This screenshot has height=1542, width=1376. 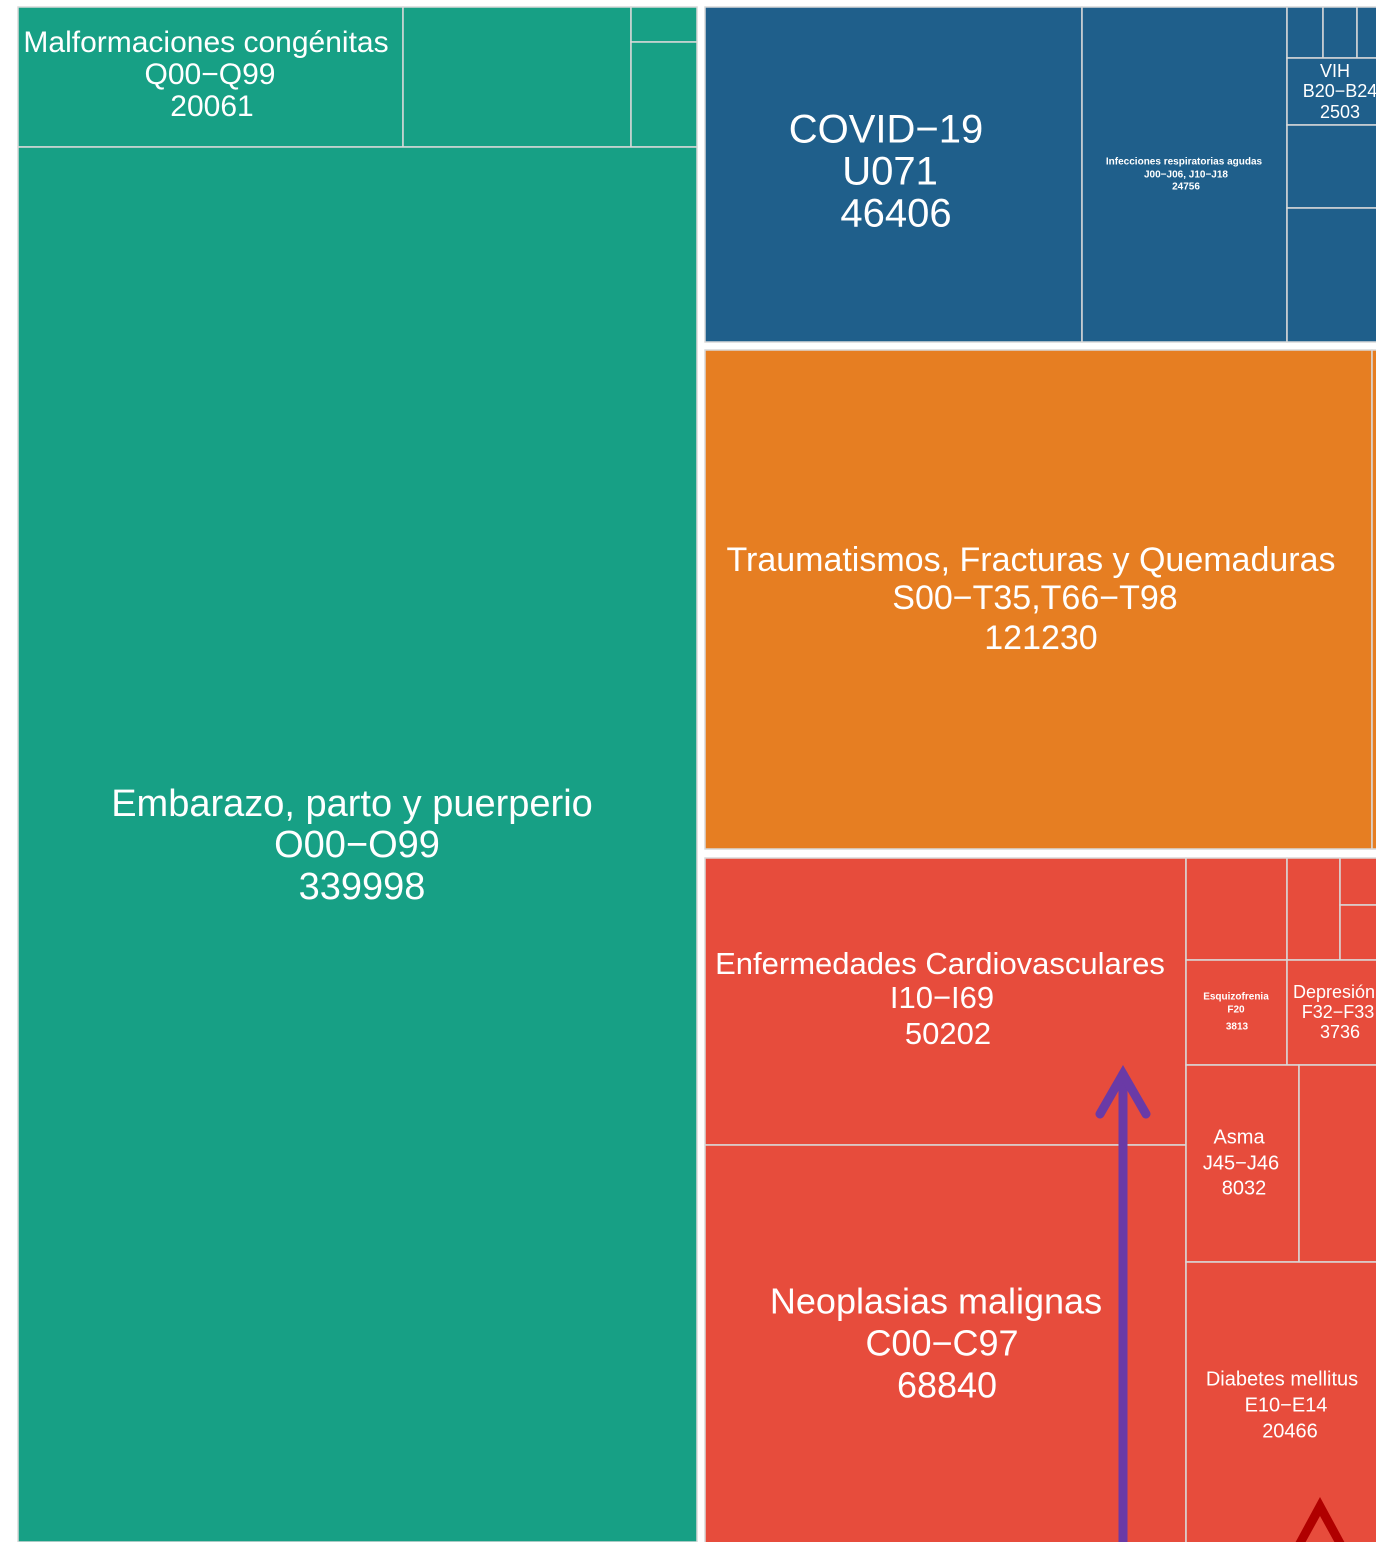 I want to click on label-value: 68840, so click(x=947, y=1385).